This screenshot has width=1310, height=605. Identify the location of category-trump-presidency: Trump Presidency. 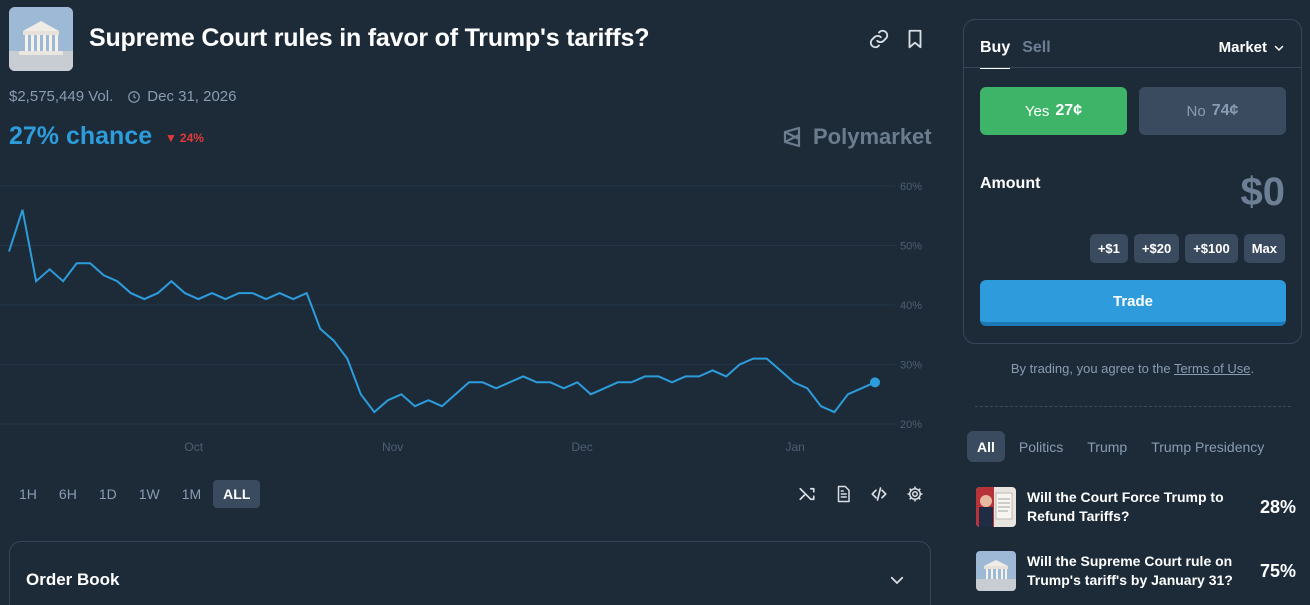
(1208, 446).